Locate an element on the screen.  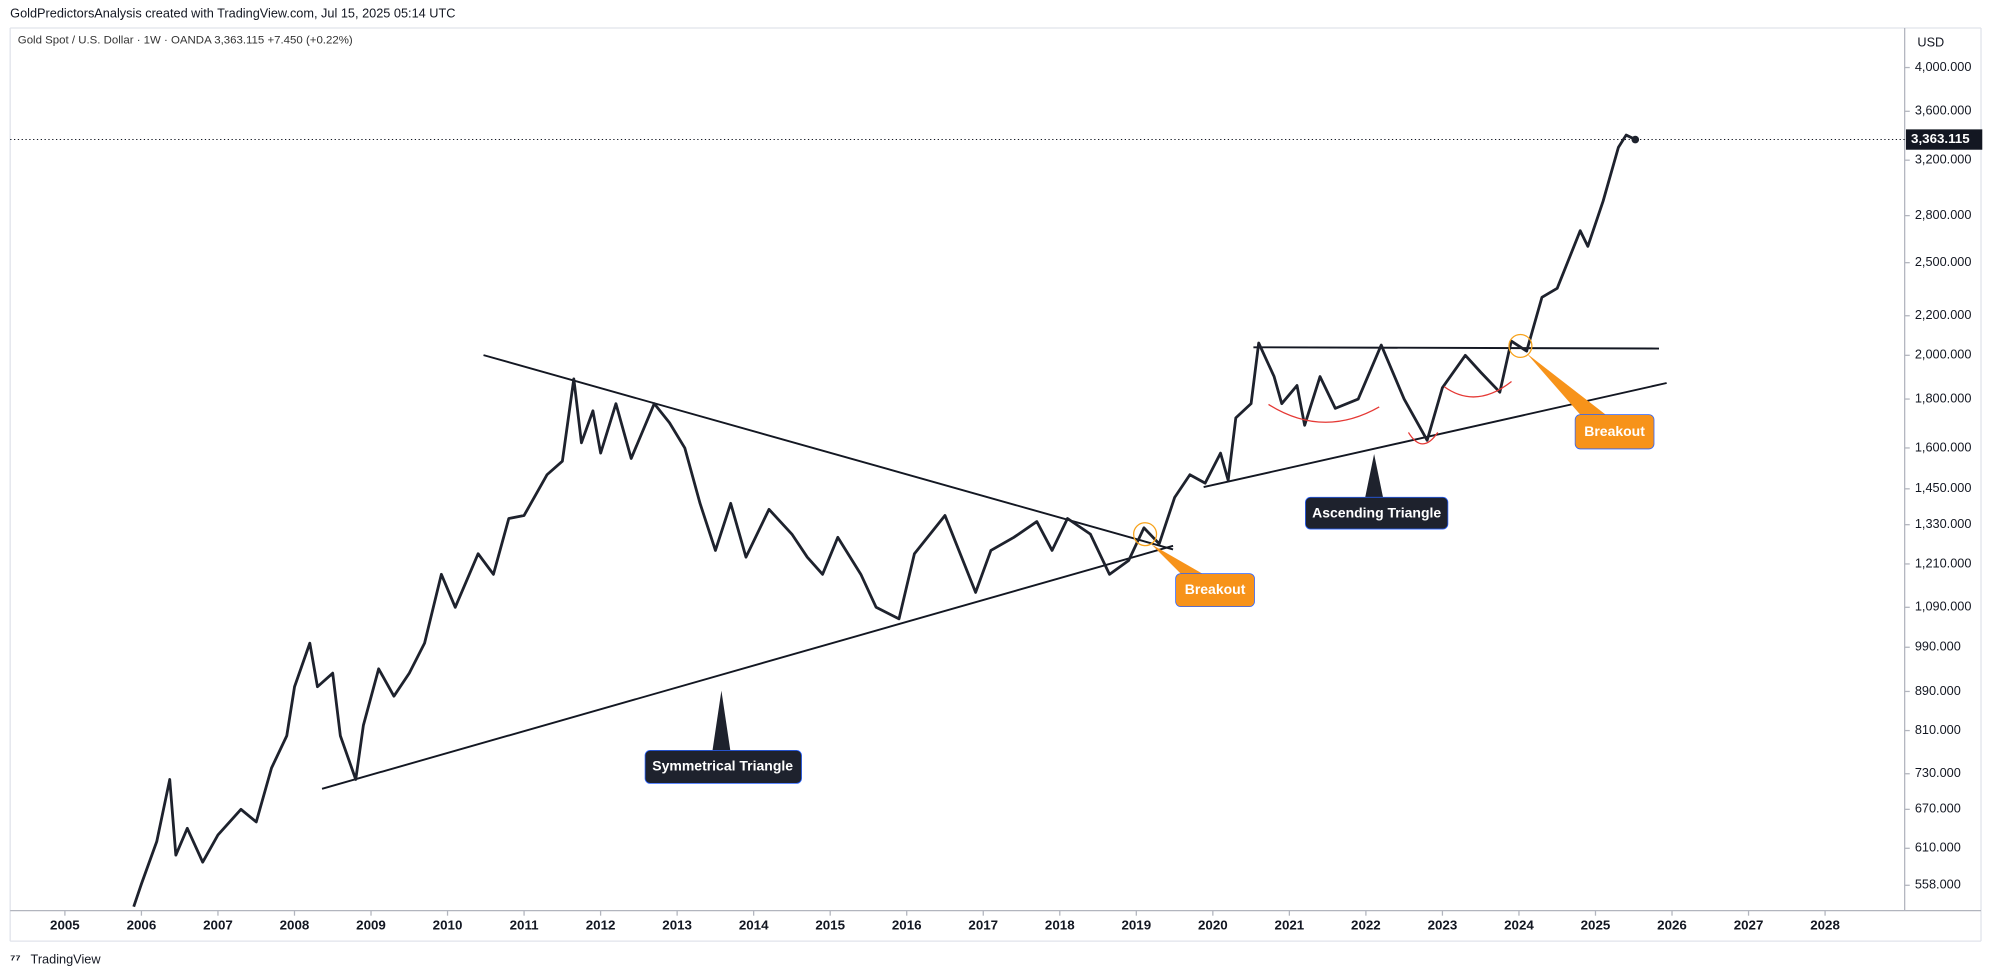
x-tick-label: 2023 is located at coordinates (1443, 924).